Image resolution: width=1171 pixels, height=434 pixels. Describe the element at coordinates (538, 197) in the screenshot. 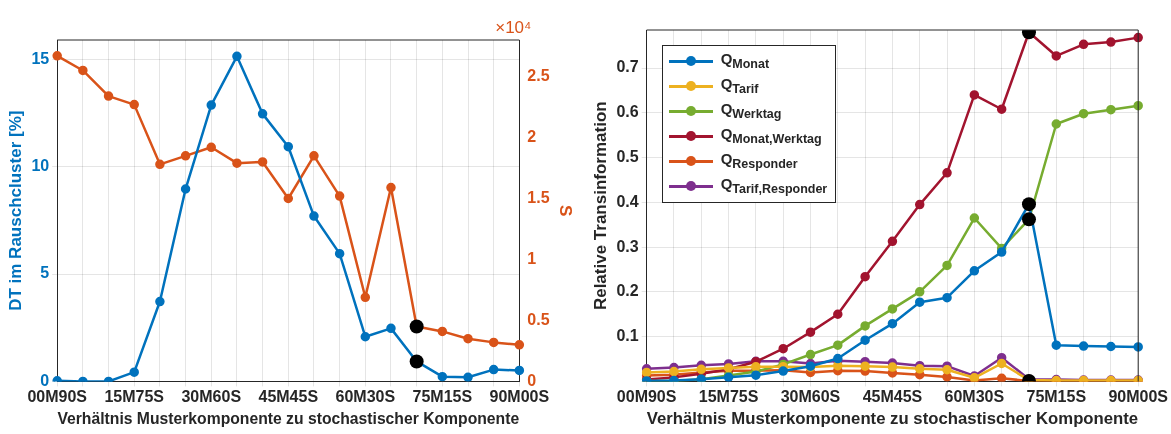

I see `y2-tick-label: 1.5` at that location.